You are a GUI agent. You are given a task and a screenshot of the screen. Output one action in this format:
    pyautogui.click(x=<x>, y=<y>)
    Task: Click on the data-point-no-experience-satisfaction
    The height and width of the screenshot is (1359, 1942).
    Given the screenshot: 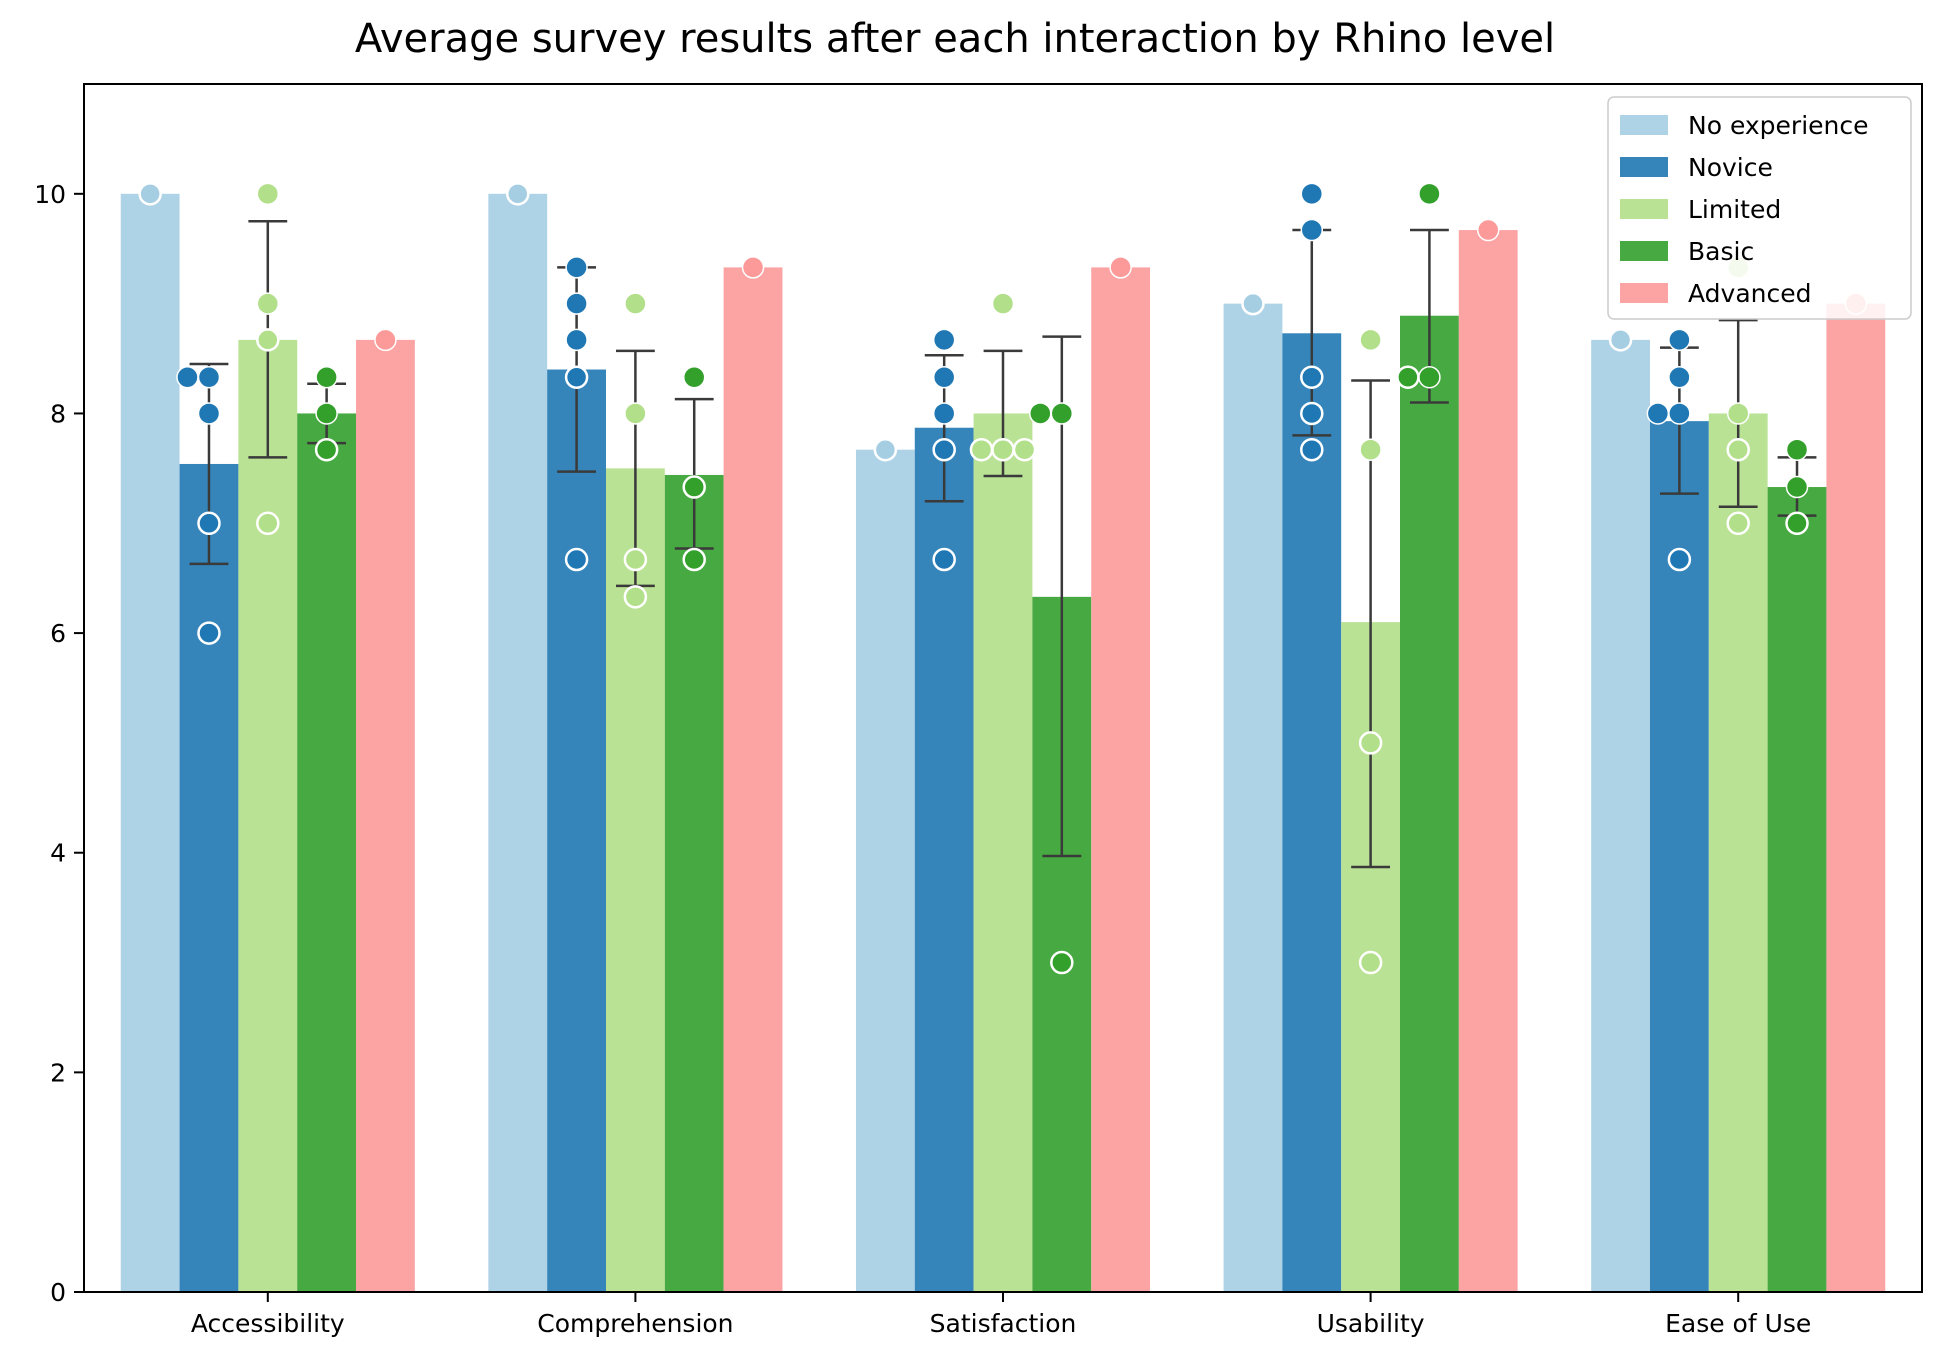 What is the action you would take?
    pyautogui.click(x=885, y=449)
    